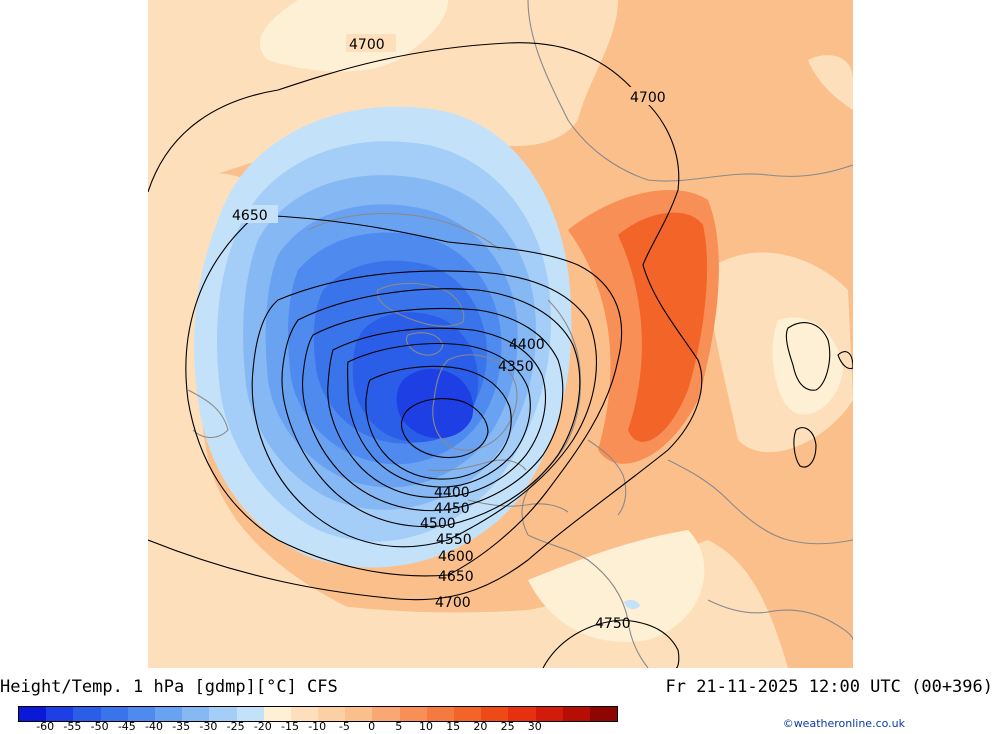  What do you see at coordinates (613, 624) in the screenshot?
I see `contour-label: 4750` at bounding box center [613, 624].